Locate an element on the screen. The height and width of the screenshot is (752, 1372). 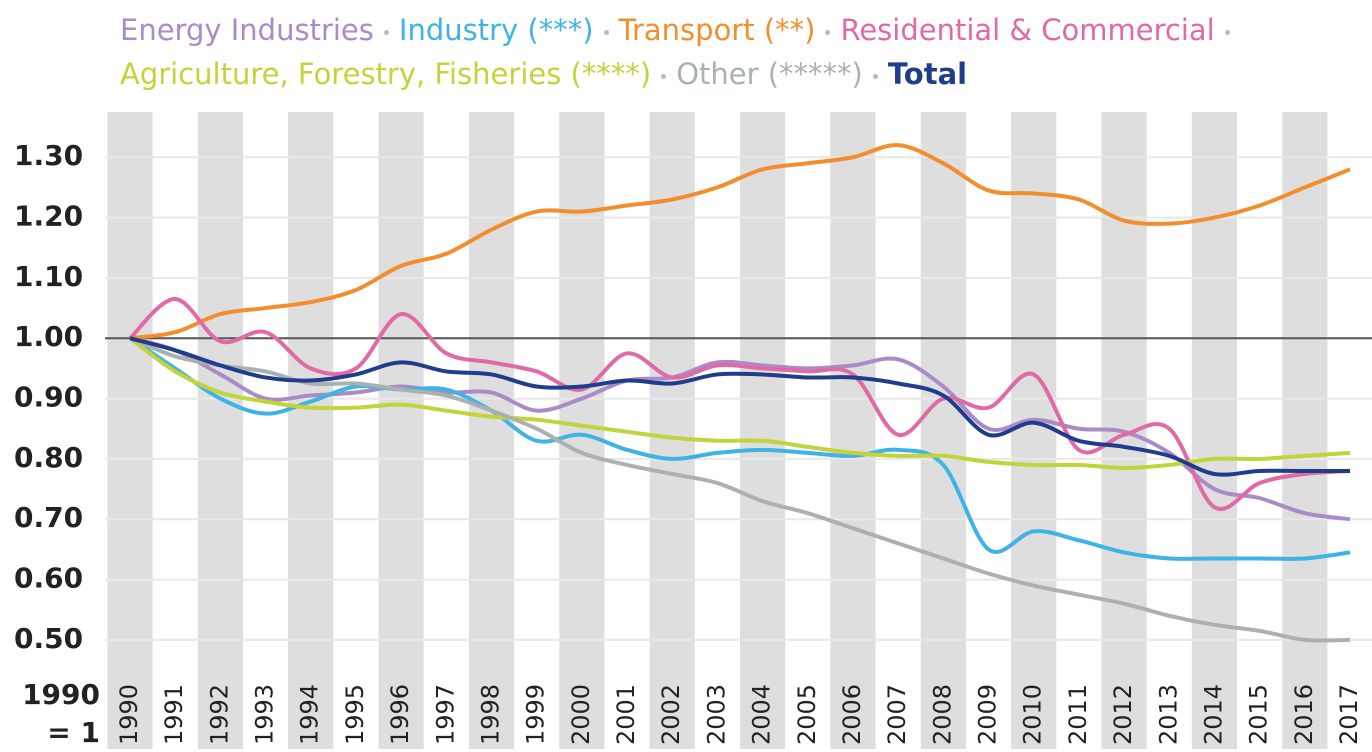
legend-entry: Residential & Commercial is located at coordinates (1027, 30).